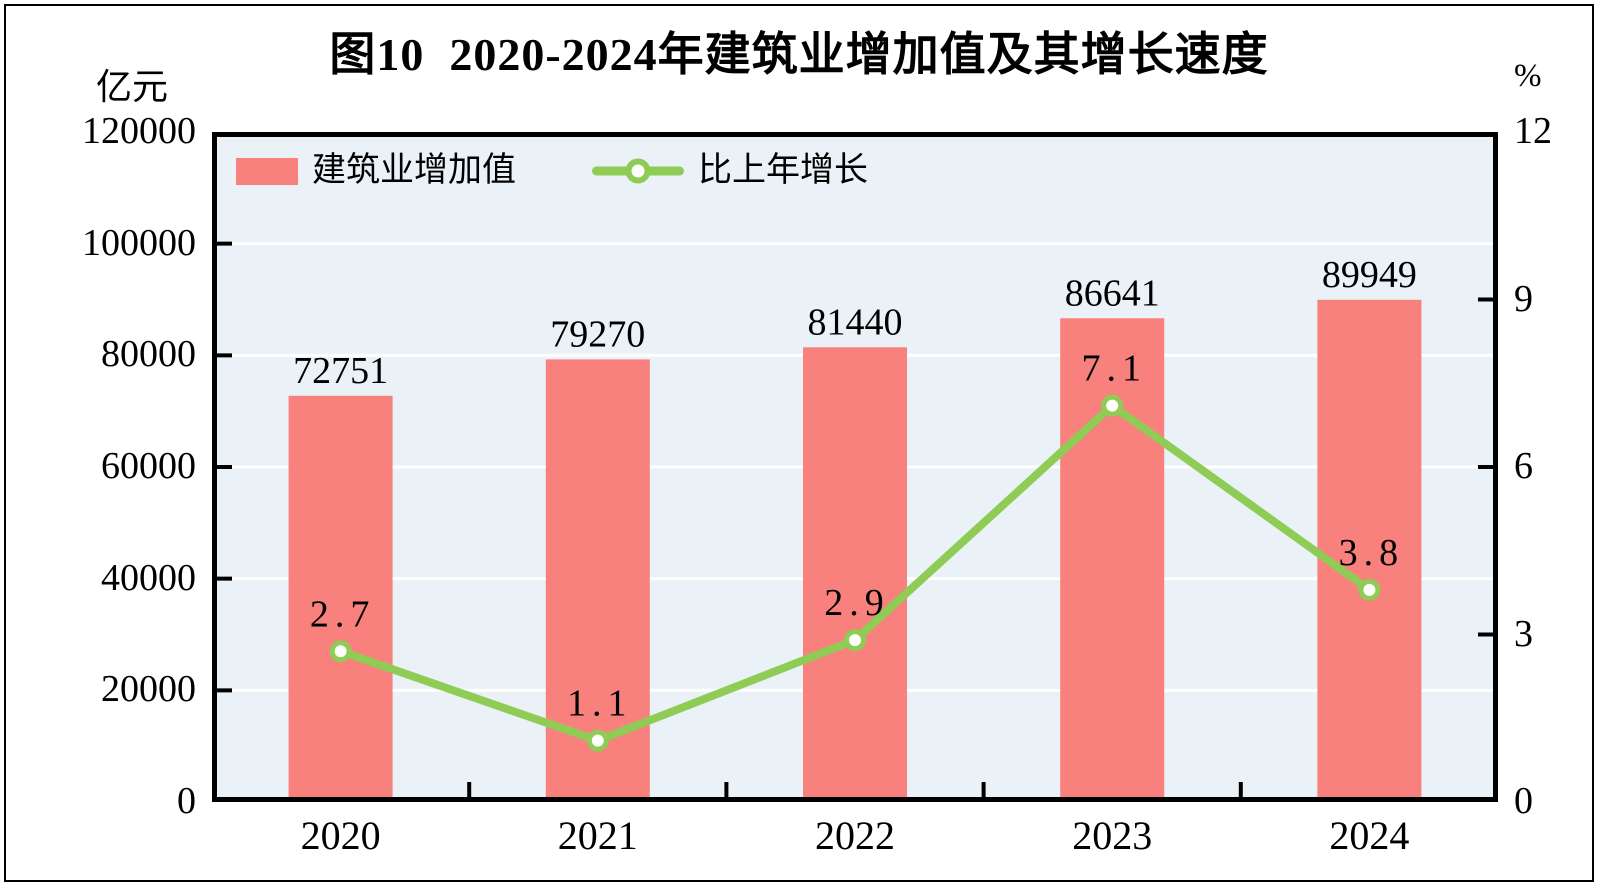  What do you see at coordinates (340, 651) in the screenshot?
I see `line-point-2020` at bounding box center [340, 651].